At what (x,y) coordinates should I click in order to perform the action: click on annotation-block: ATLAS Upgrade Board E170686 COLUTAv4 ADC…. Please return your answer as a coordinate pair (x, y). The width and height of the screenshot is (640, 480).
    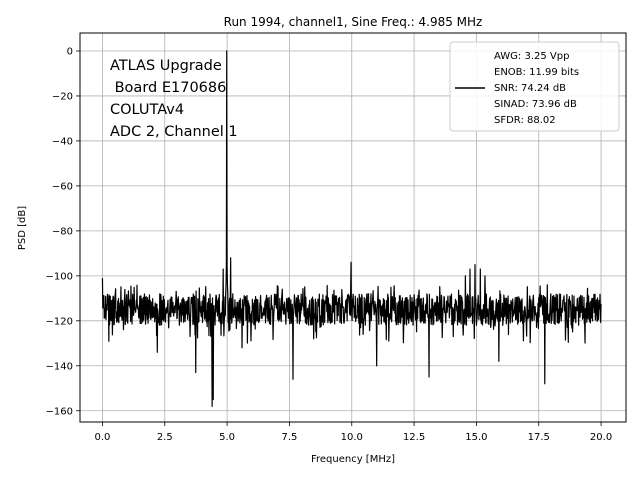
    Looking at the image, I should click on (174, 99).